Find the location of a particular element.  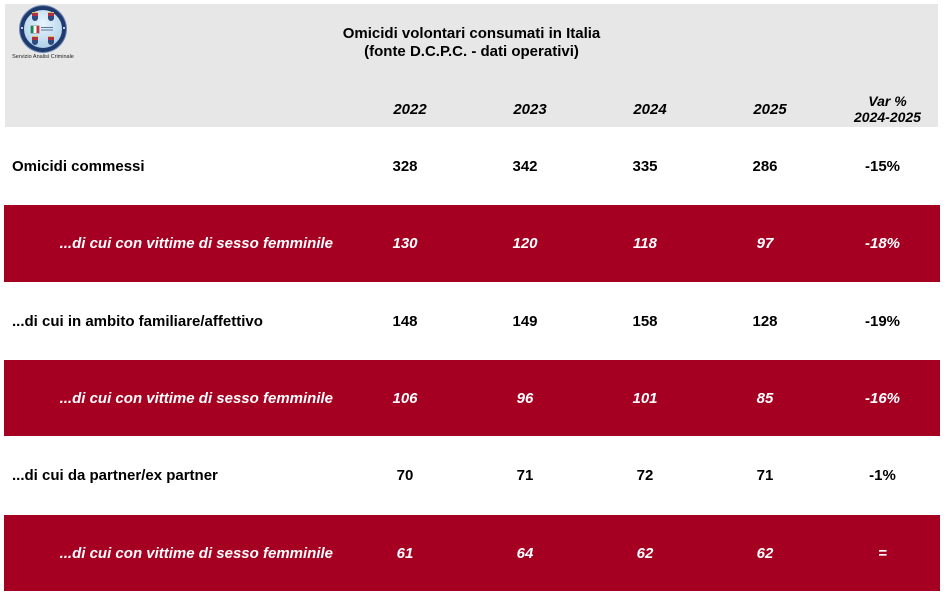

value-var: -16% is located at coordinates (882, 398).